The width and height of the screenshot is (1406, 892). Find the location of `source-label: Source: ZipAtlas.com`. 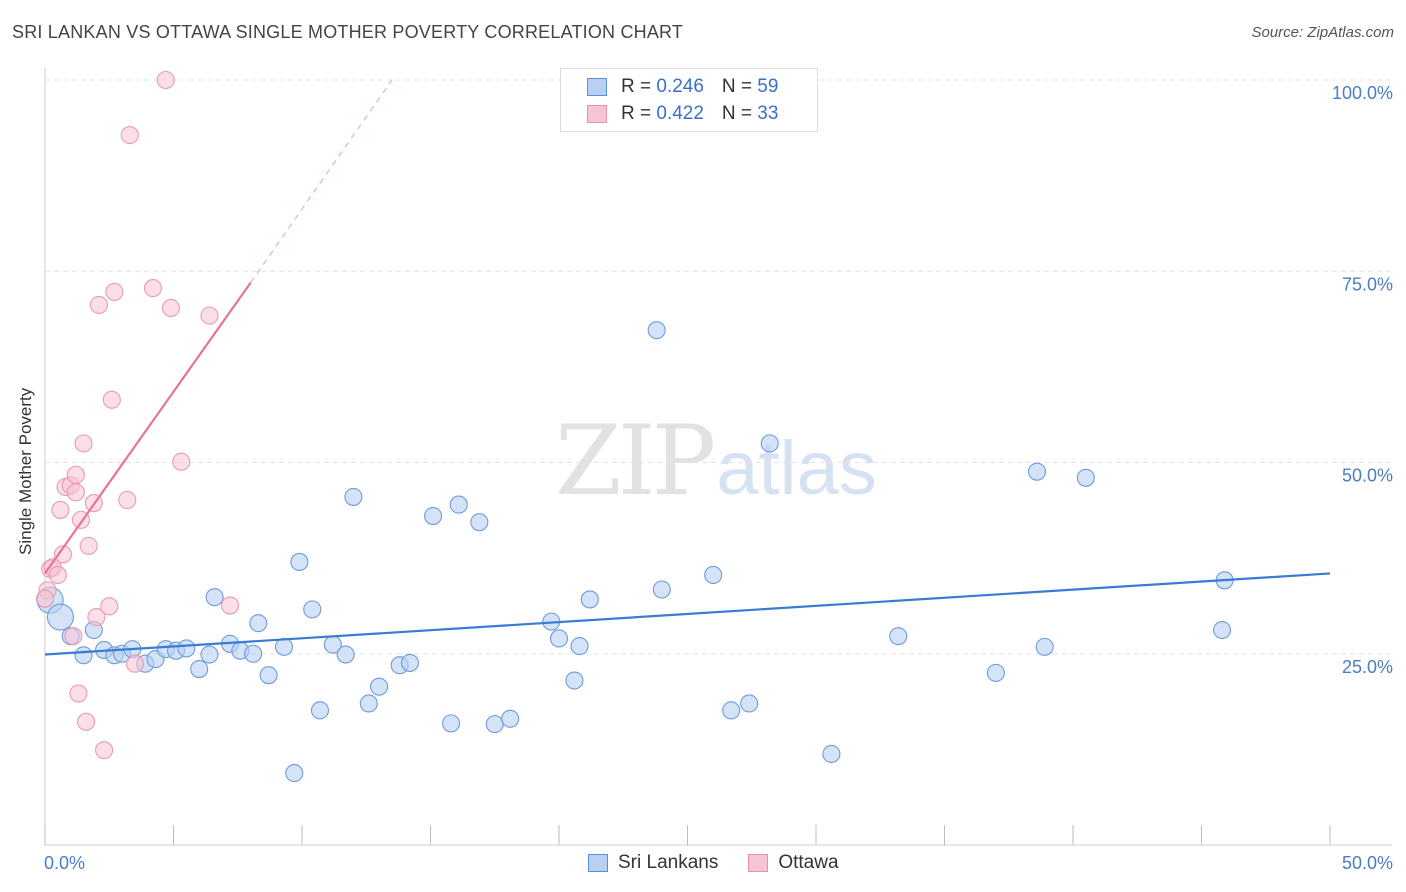

source-label: Source: ZipAtlas.com is located at coordinates (1322, 32).